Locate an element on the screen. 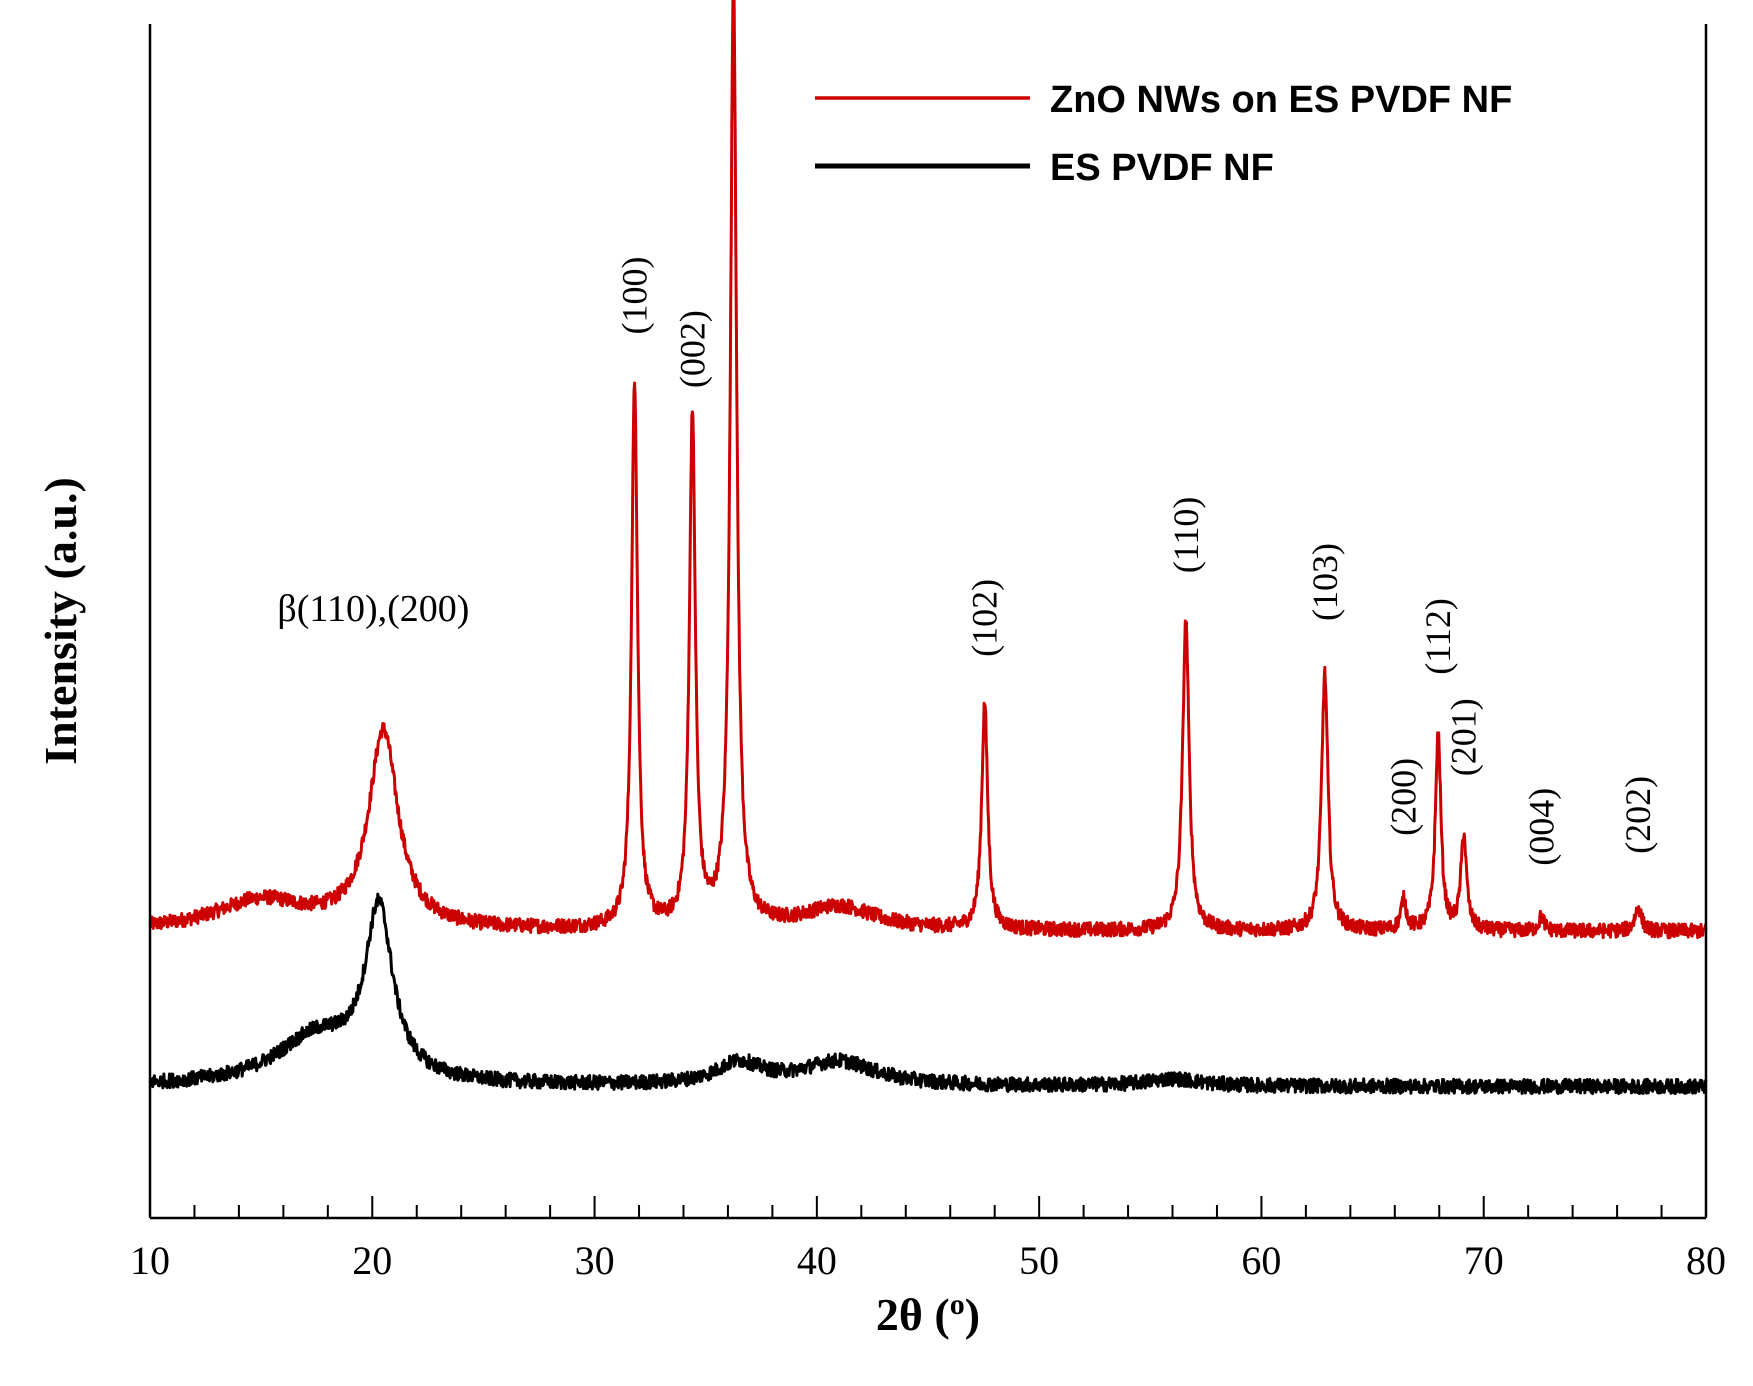 This screenshot has height=1386, width=1753. peak-label: (103) is located at coordinates (1325, 582).